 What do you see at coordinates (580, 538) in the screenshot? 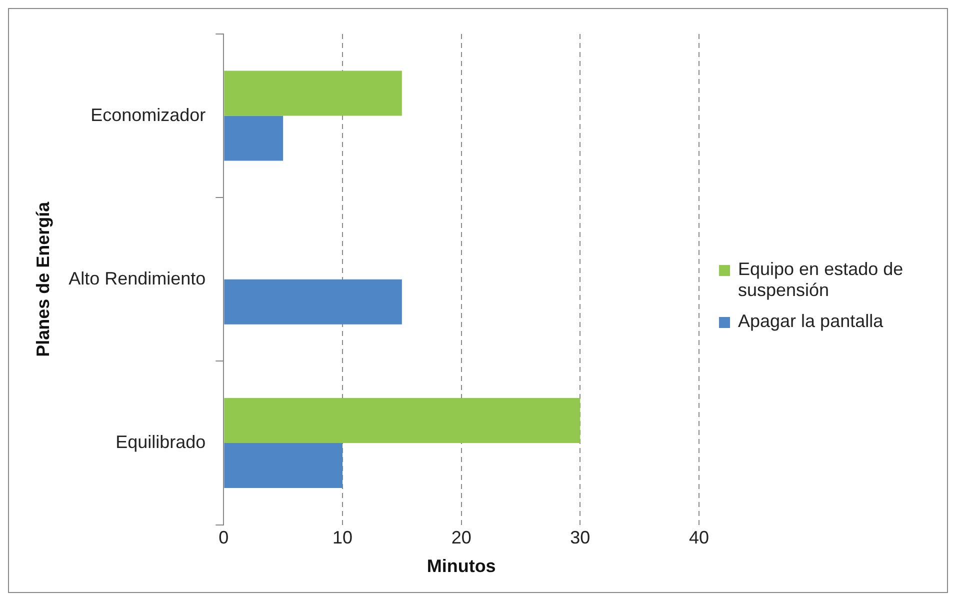
I see `x-tick-label: 30` at bounding box center [580, 538].